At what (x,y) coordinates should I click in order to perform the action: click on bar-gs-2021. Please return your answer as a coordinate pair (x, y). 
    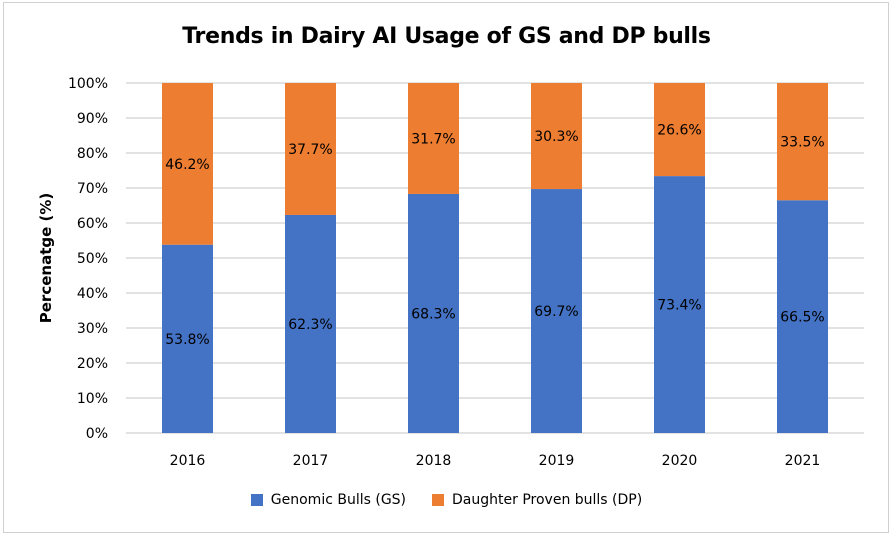
    Looking at the image, I should click on (802, 316).